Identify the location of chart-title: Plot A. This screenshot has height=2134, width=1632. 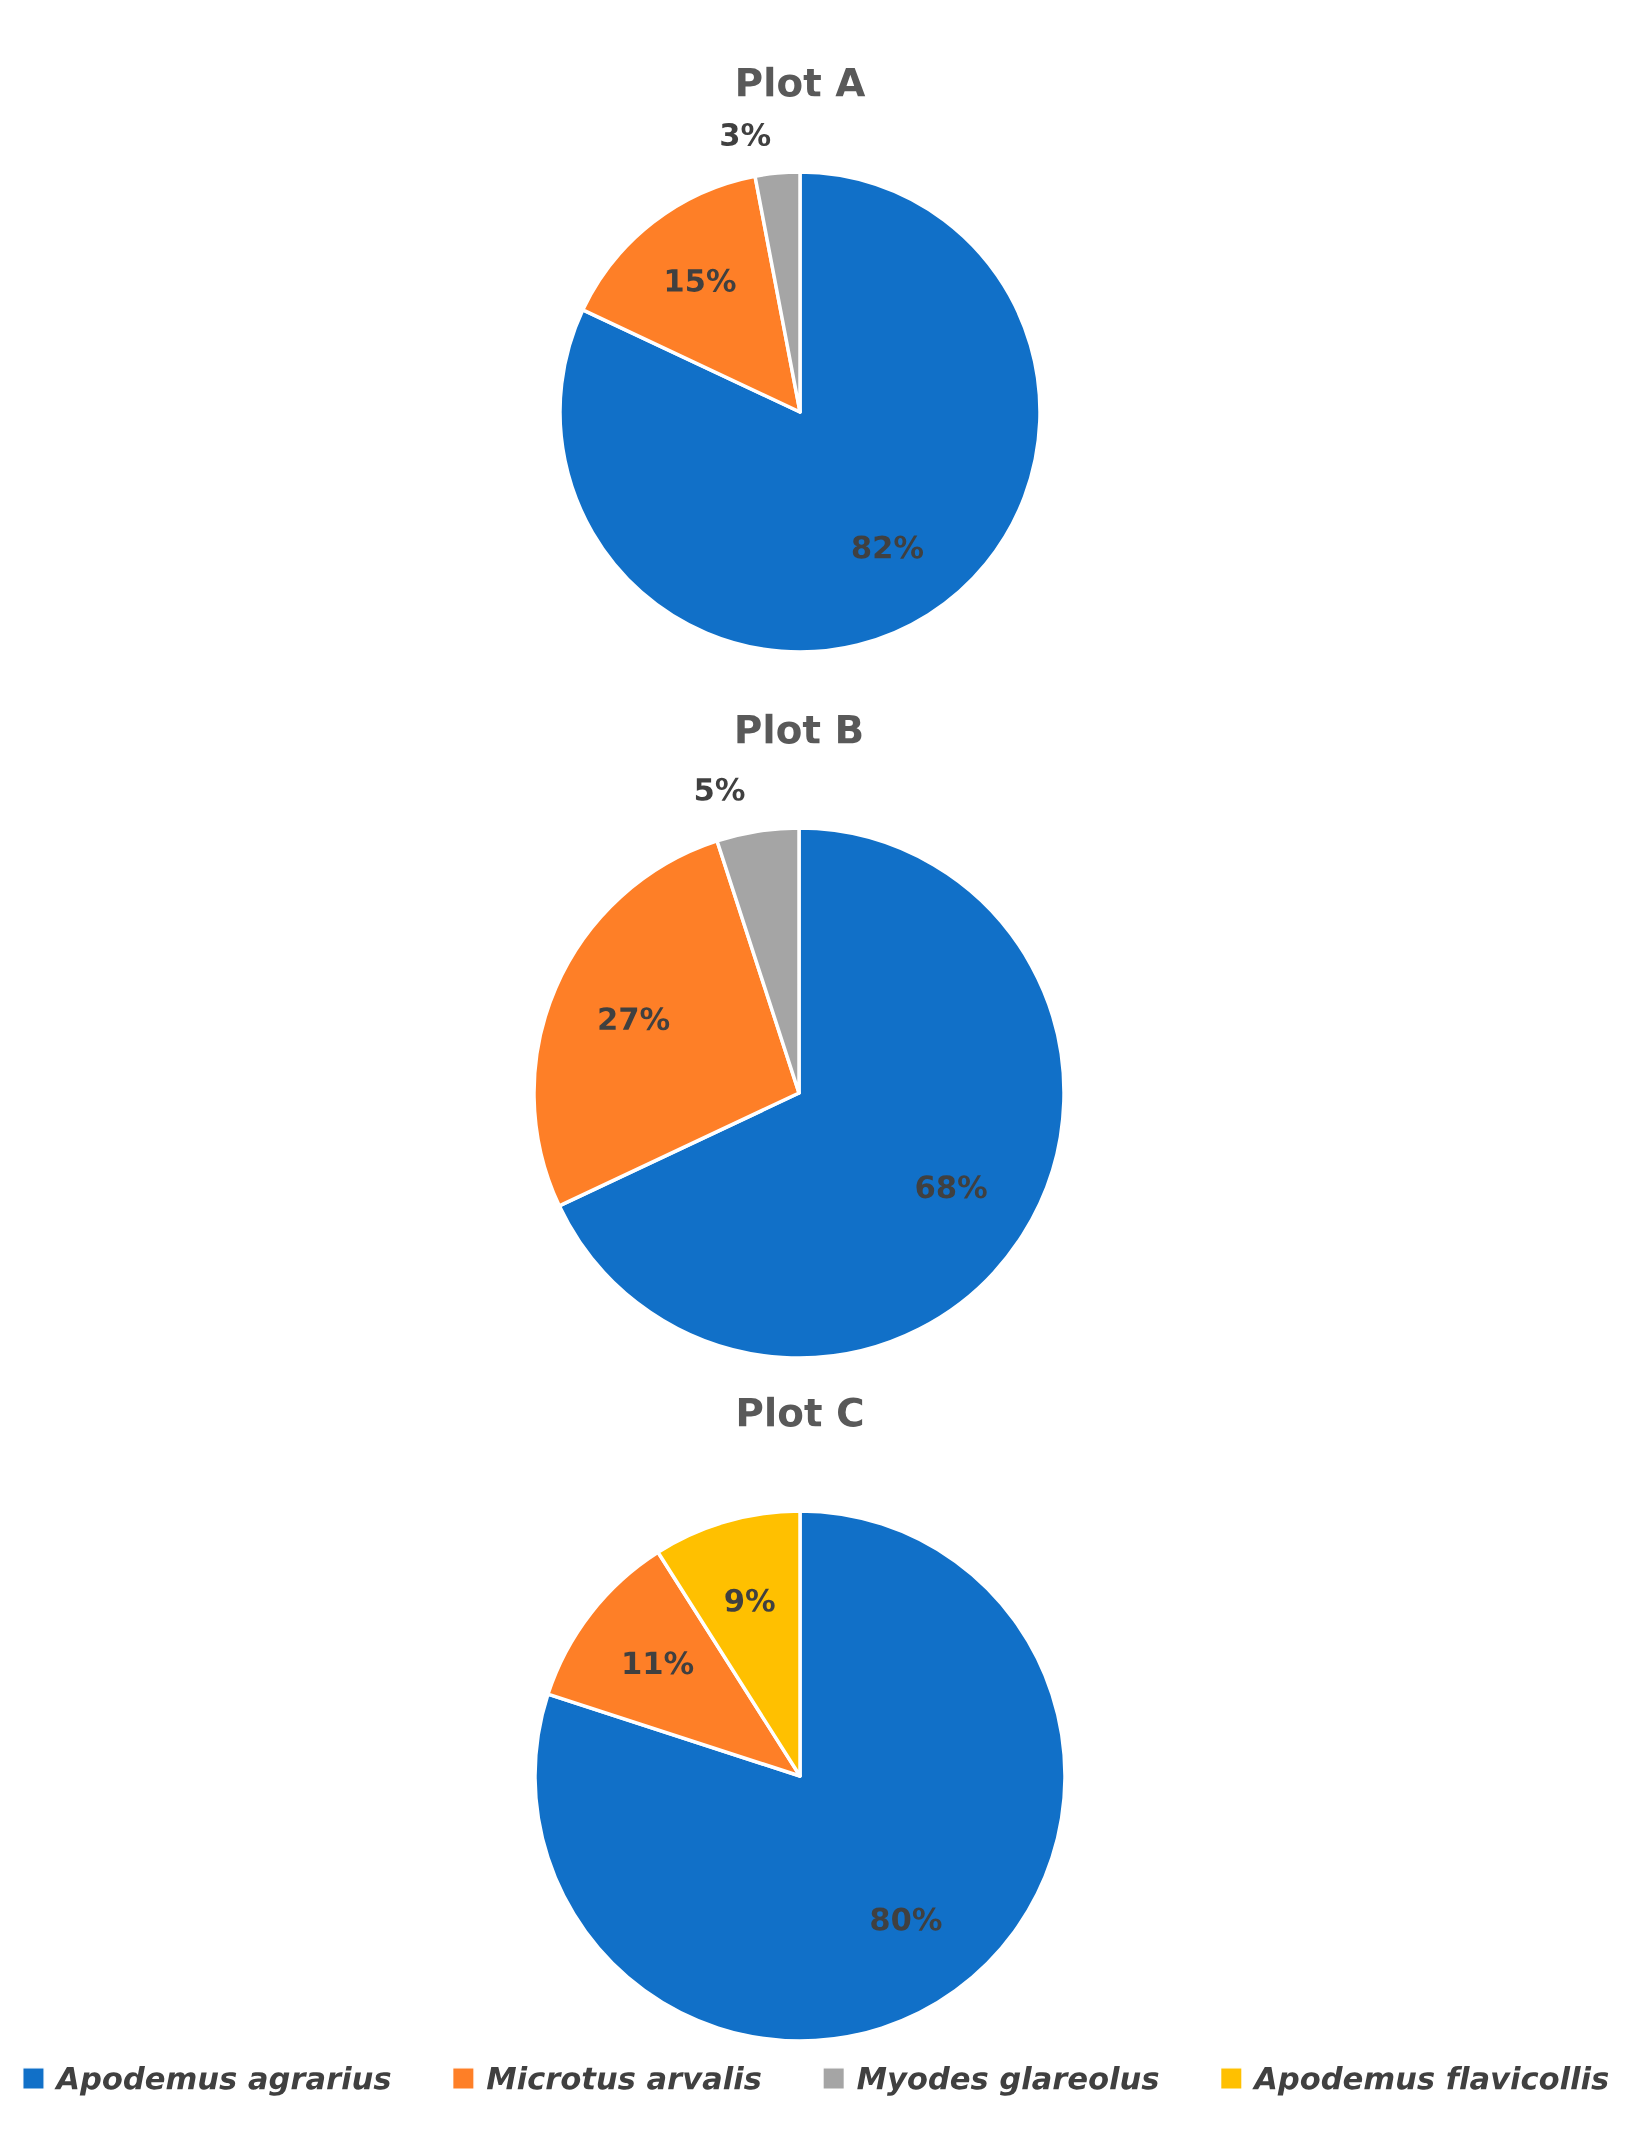
(802, 81).